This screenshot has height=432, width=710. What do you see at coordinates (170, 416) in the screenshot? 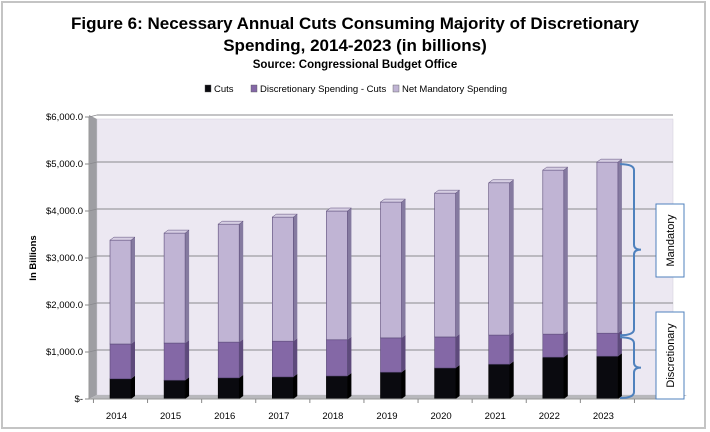
I see `x-tick-label: 2015` at bounding box center [170, 416].